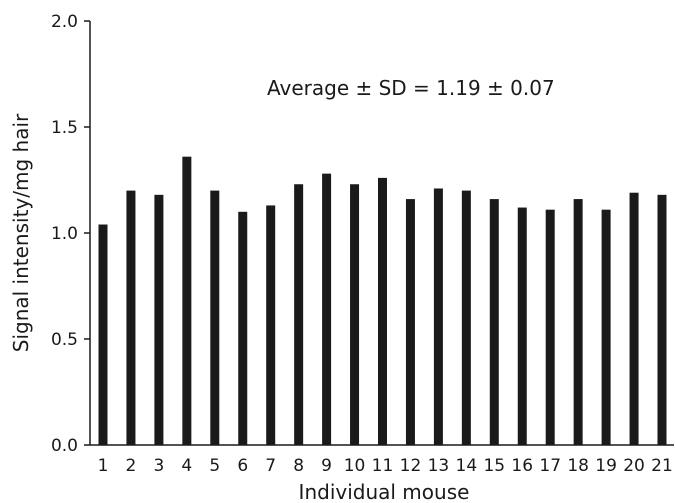 This screenshot has height=503, width=675. What do you see at coordinates (384, 491) in the screenshot?
I see `x-axis-title: Individual mouse` at bounding box center [384, 491].